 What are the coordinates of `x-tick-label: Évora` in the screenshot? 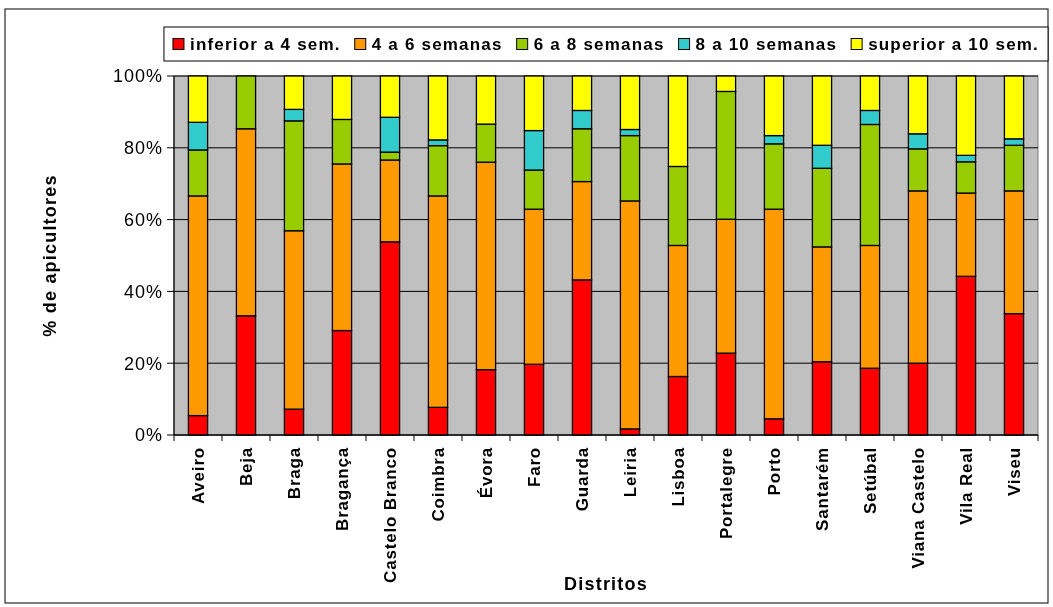 It's located at (486, 473).